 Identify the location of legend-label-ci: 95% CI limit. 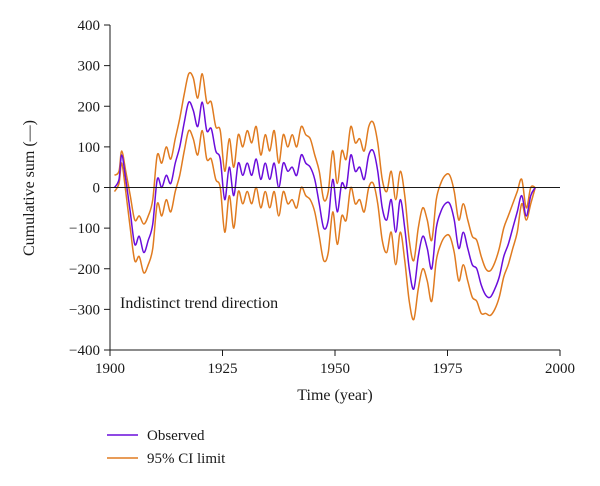
(186, 459).